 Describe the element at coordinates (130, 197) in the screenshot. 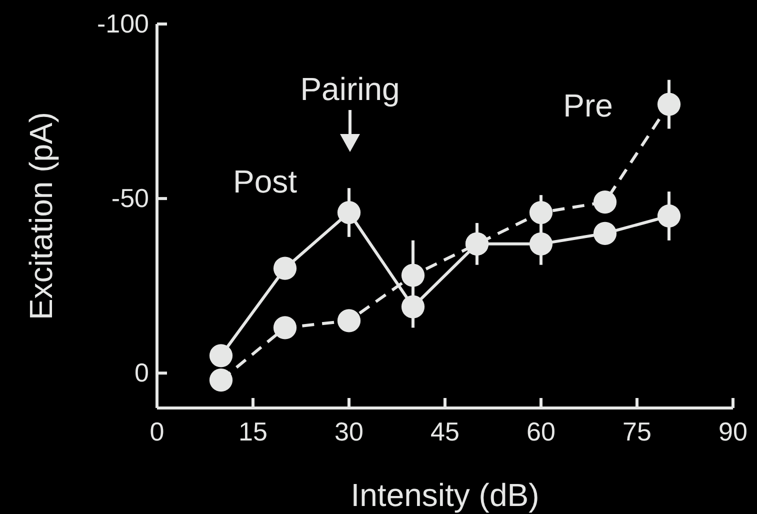

I see `y-tick-label: -50` at that location.